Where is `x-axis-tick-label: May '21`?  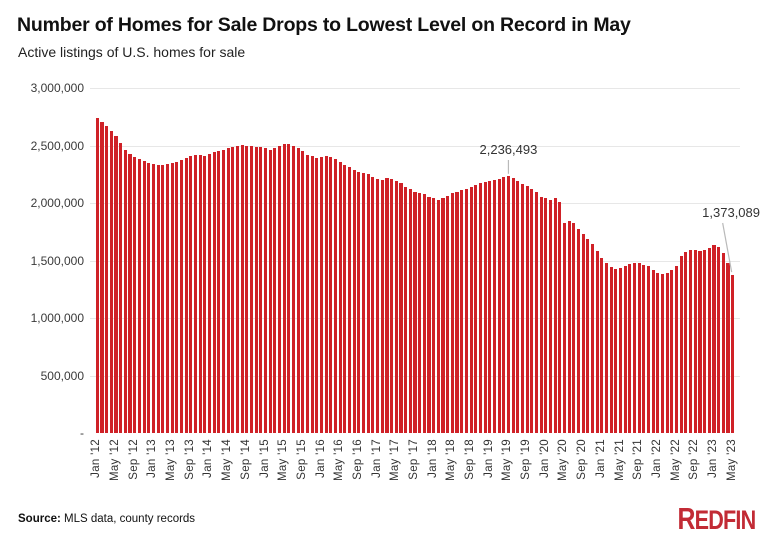
x-axis-tick-label: May '21 is located at coordinates (619, 460).